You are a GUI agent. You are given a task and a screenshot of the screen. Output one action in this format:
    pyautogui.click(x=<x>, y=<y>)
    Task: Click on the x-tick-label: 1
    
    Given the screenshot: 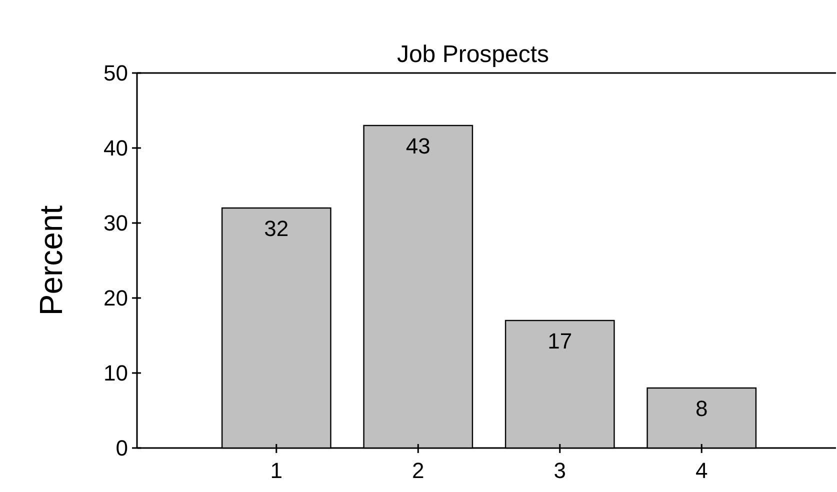 What is the action you would take?
    pyautogui.click(x=276, y=470)
    